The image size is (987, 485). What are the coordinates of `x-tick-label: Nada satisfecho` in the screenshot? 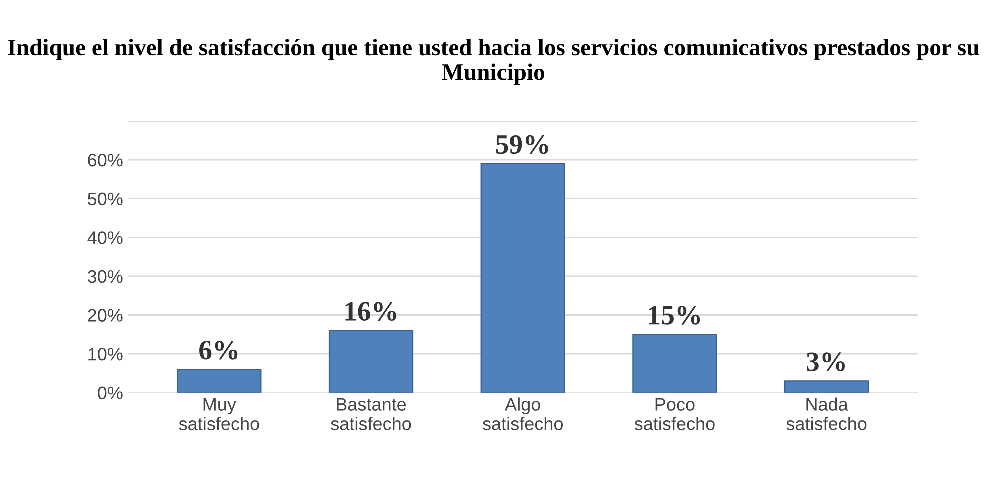 It's located at (826, 414).